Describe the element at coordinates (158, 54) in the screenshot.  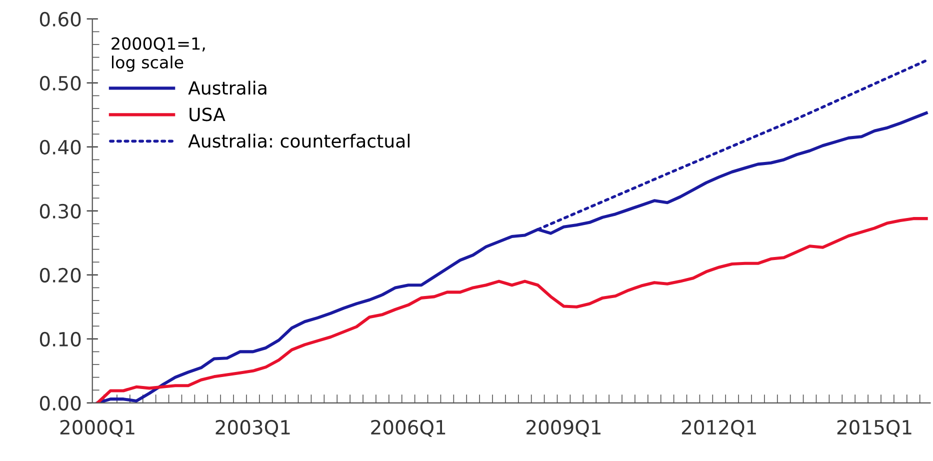
I see `legend-title: 2000Q1=1, log scale` at that location.